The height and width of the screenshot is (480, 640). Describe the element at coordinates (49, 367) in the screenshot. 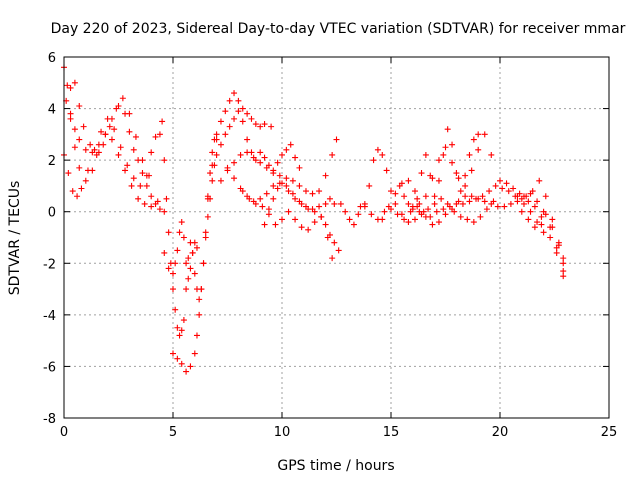

I see `y-tick-label: -6` at that location.